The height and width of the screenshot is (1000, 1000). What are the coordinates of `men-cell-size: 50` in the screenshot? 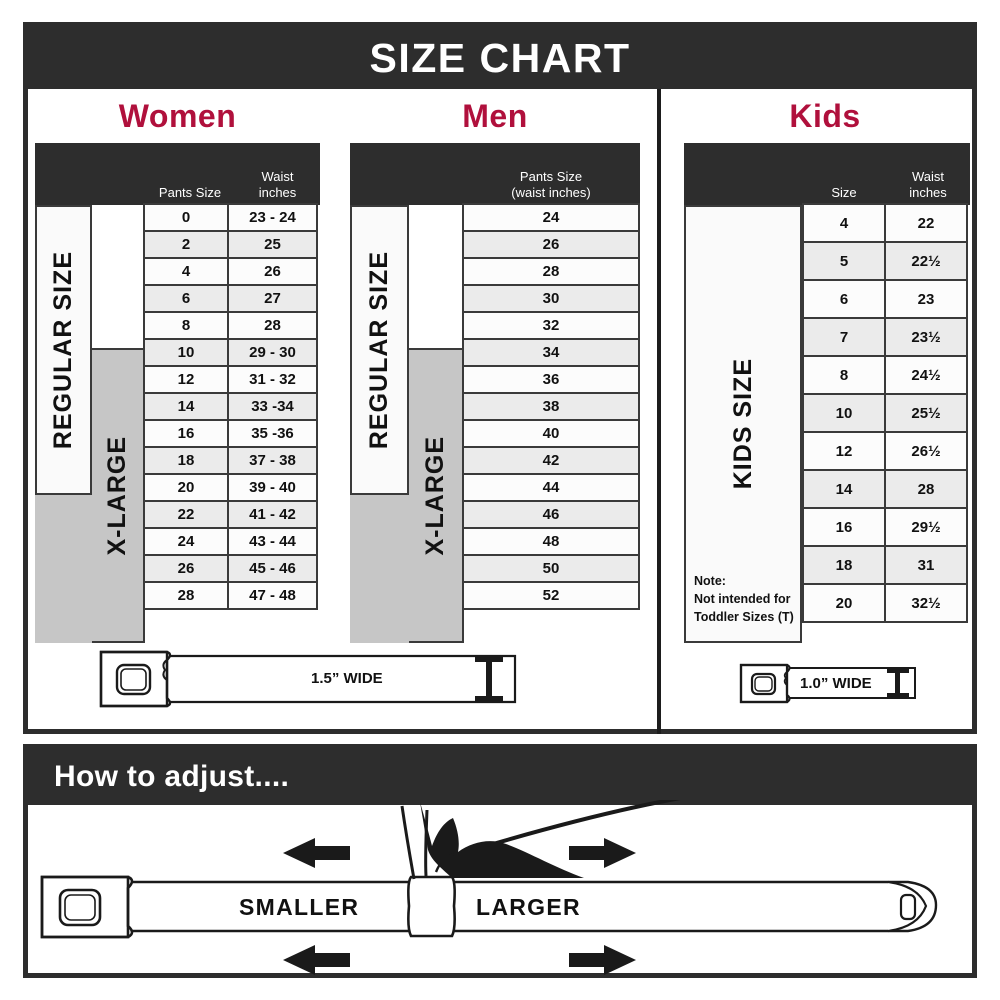 It's located at (551, 568).